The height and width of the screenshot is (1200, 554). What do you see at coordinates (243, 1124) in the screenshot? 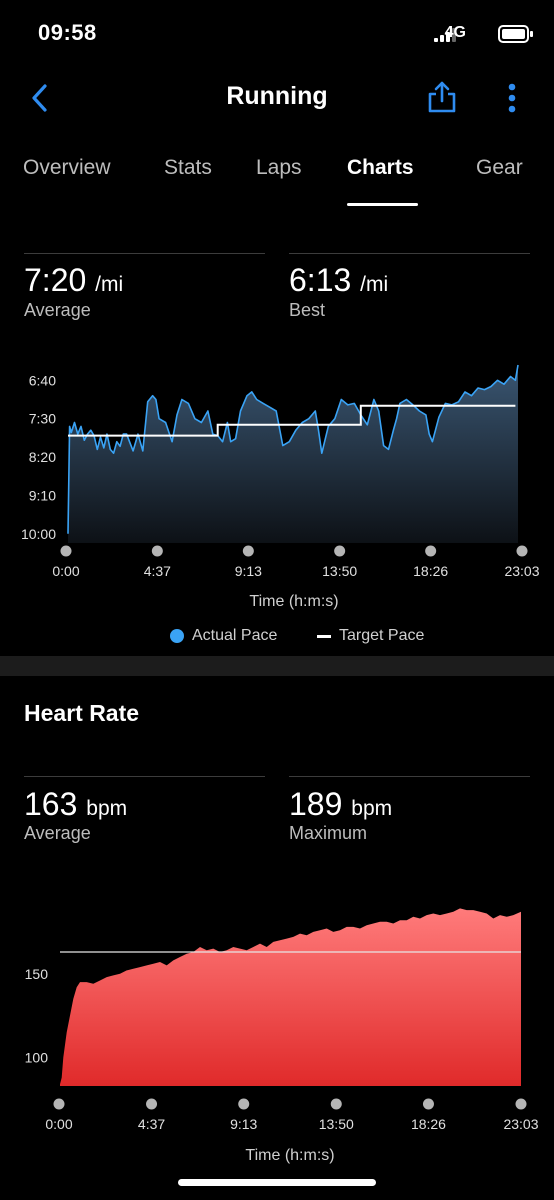
I see `hr-x-tick-label: 9:13` at bounding box center [243, 1124].